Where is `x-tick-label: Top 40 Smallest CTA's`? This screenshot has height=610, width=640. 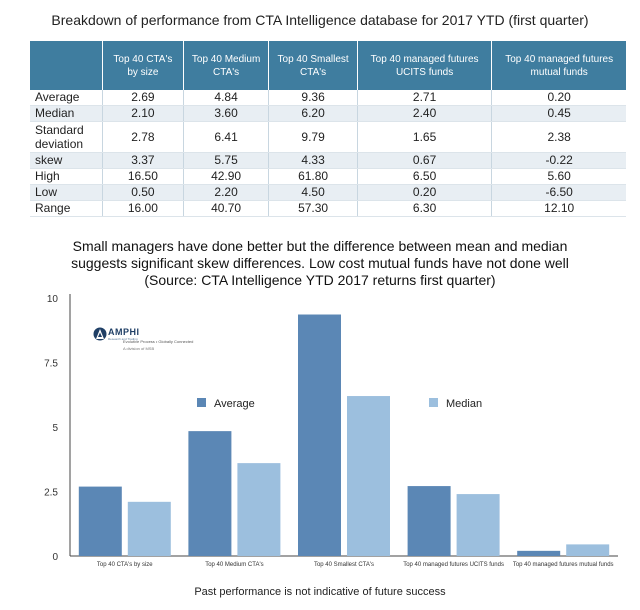 x-tick-label: Top 40 Smallest CTA's is located at coordinates (344, 565).